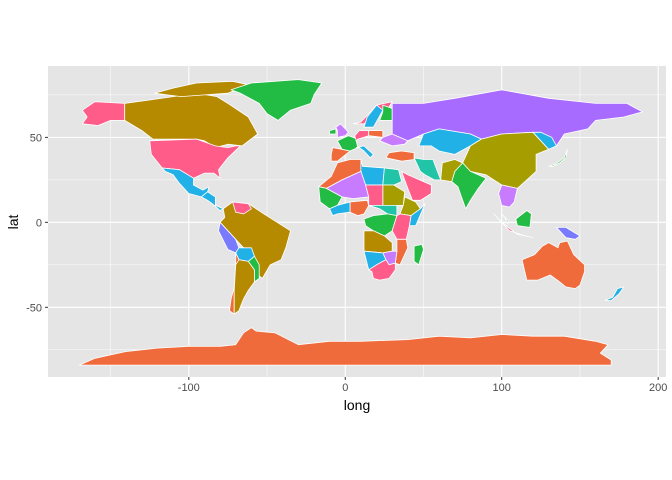 This screenshot has height=480, width=672. What do you see at coordinates (357, 405) in the screenshot?
I see `x-axis-title: long` at bounding box center [357, 405].